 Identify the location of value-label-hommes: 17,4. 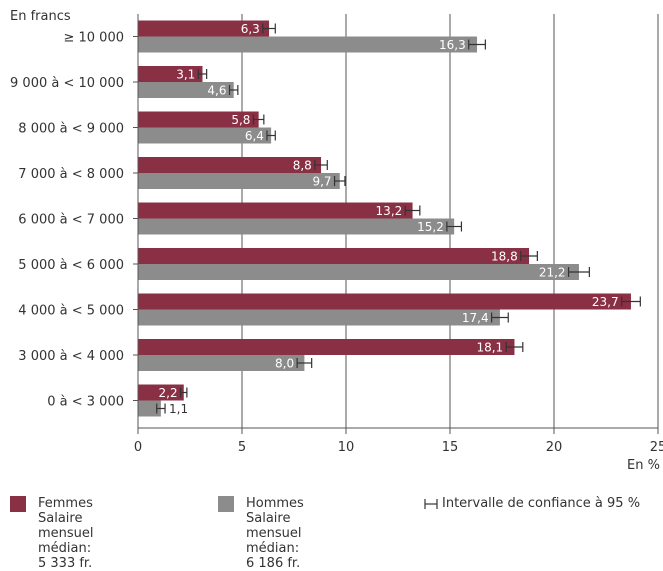
(475, 318).